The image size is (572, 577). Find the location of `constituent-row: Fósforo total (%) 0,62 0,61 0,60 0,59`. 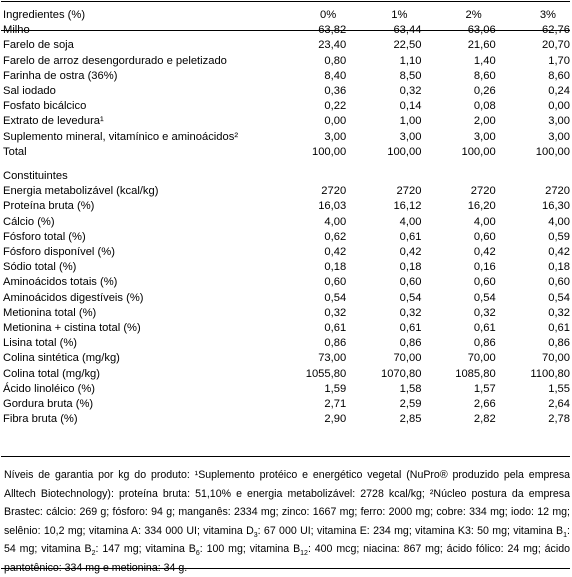

constituent-row: Fósforo total (%) 0,62 0,61 0,60 0,59 is located at coordinates (286, 237).